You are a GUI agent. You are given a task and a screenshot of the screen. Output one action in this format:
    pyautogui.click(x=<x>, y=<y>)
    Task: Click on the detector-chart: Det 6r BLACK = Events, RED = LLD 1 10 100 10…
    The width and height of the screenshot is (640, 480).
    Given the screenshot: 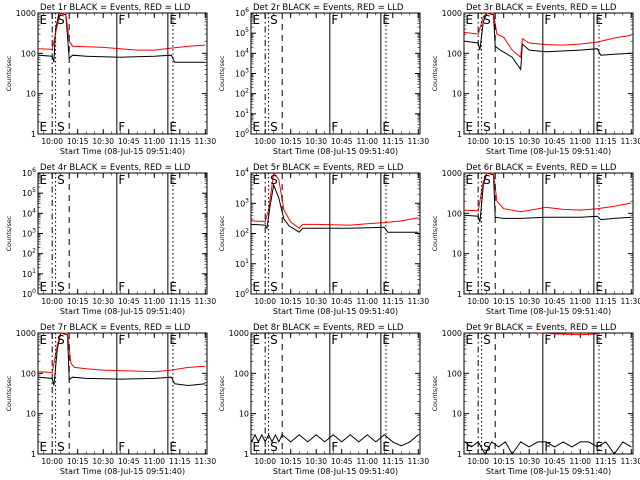 What is the action you would take?
    pyautogui.click(x=535, y=239)
    